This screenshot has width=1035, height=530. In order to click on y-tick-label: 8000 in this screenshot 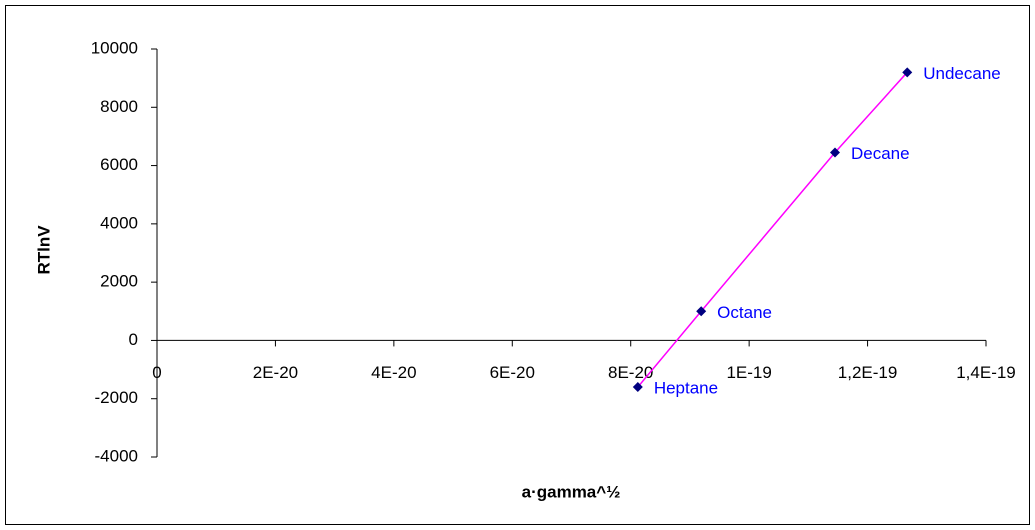, I will do `click(119, 106)`.